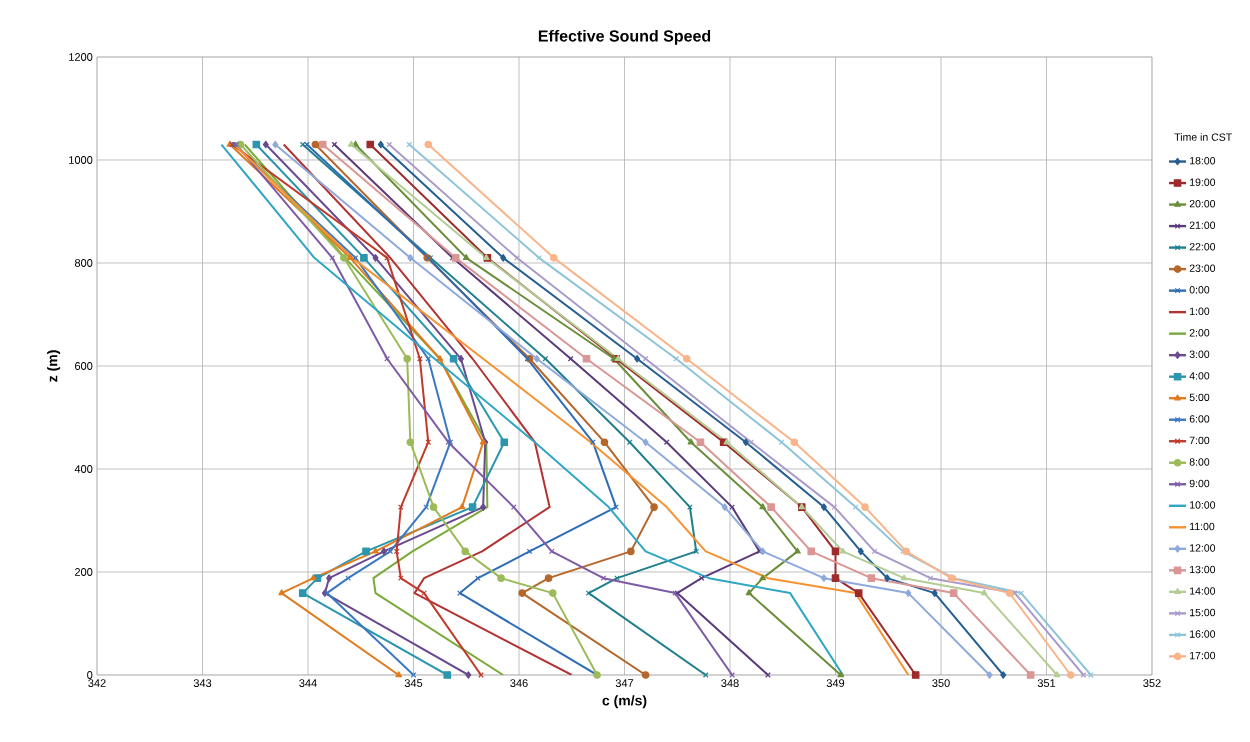  Describe the element at coordinates (84, 366) in the screenshot. I see `y-tick-label: 600` at that location.